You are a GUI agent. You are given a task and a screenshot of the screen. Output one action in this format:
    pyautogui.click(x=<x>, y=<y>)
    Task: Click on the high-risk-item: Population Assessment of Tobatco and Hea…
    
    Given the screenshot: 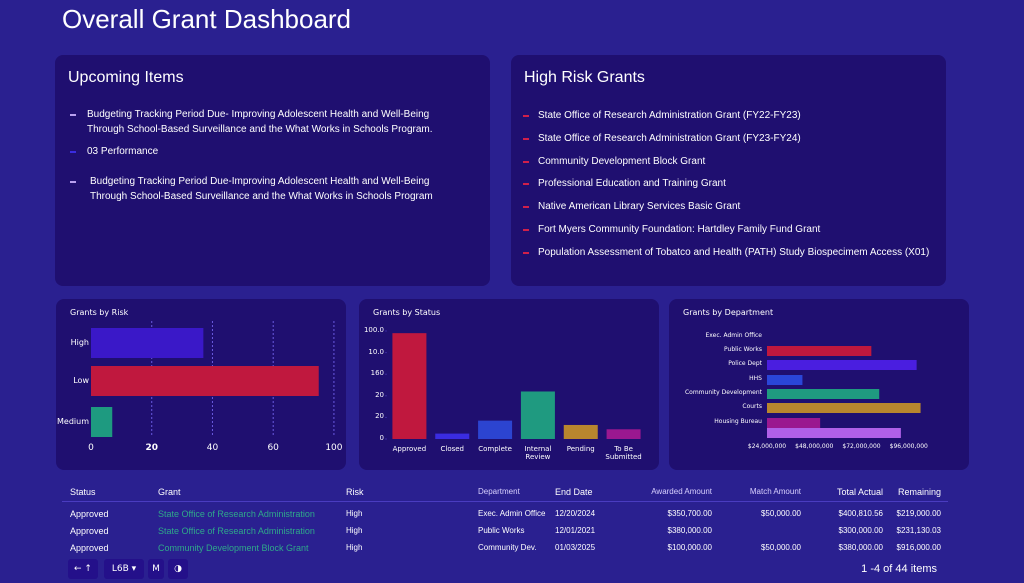 What is the action you would take?
    pyautogui.click(x=734, y=252)
    